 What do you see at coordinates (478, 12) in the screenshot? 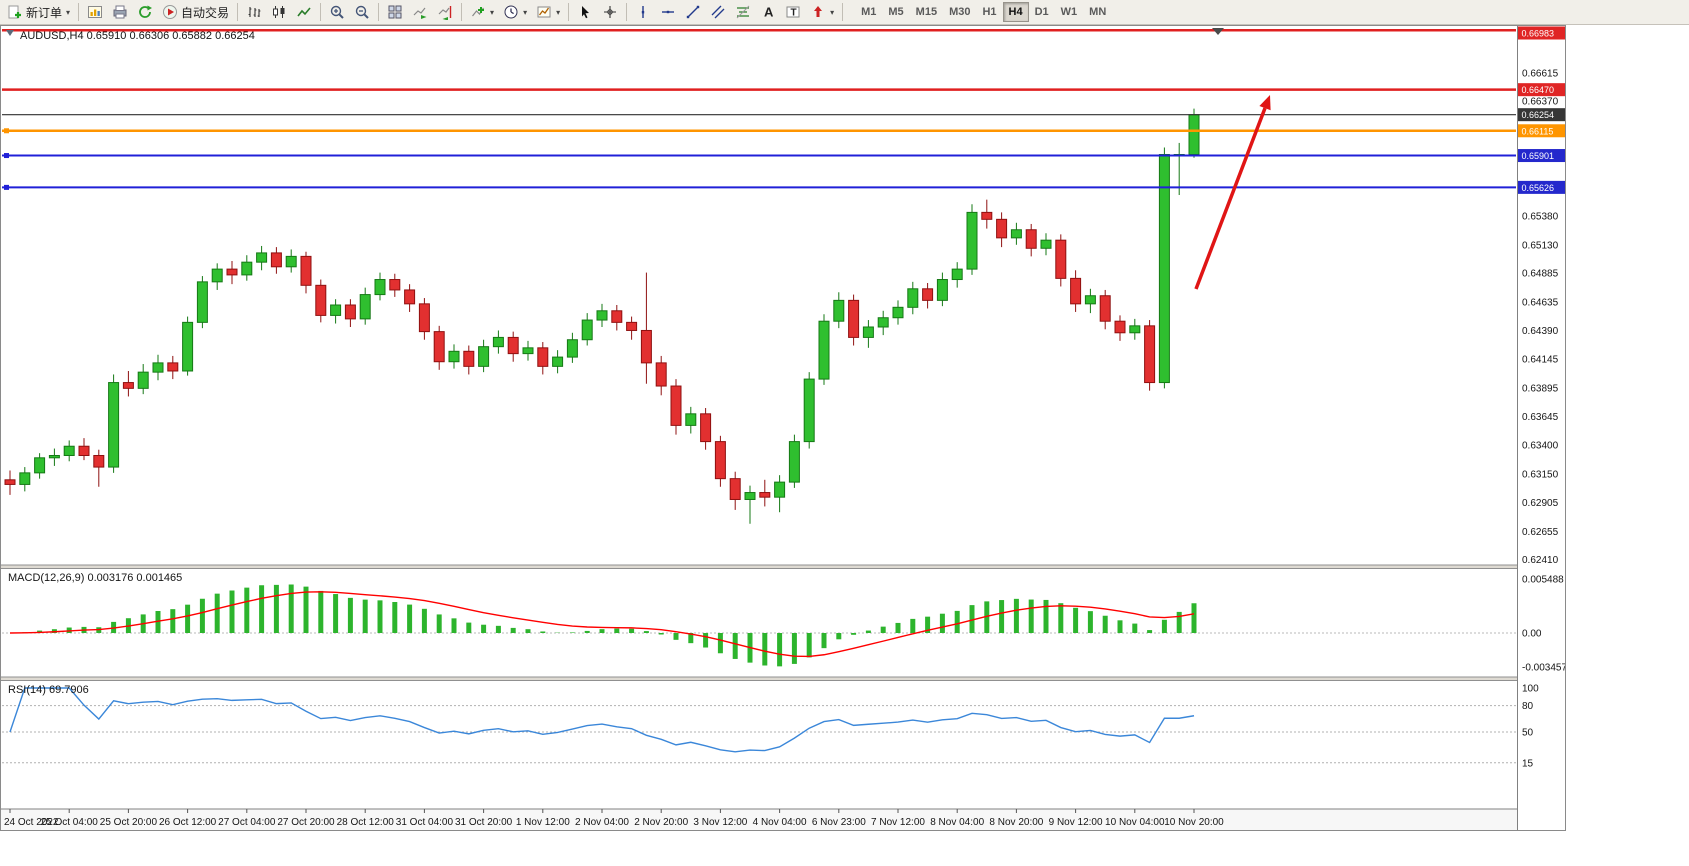
I see `indicators-icon` at bounding box center [478, 12].